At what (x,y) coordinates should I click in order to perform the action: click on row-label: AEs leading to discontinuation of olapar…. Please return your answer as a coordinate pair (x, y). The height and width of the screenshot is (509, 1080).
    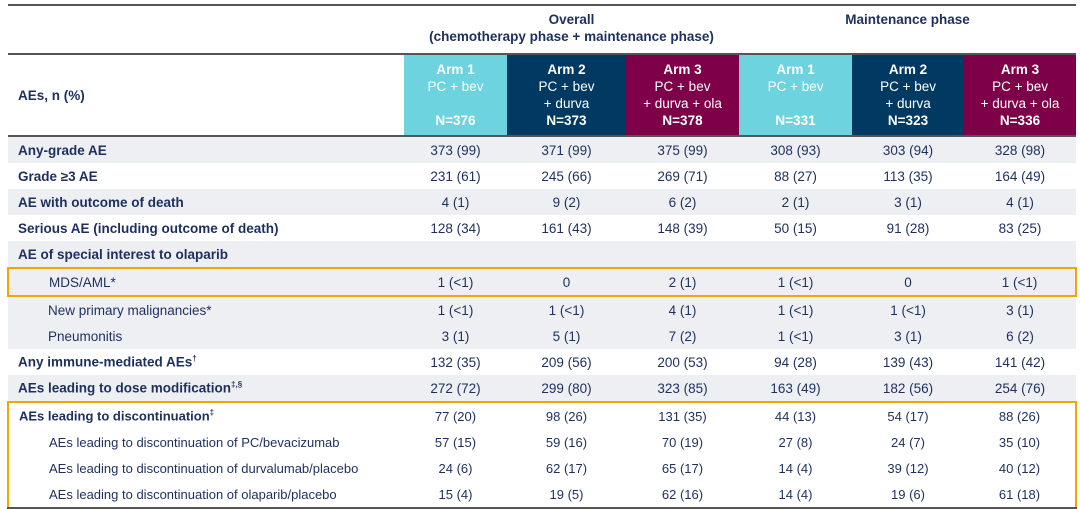
    Looking at the image, I should click on (205, 495).